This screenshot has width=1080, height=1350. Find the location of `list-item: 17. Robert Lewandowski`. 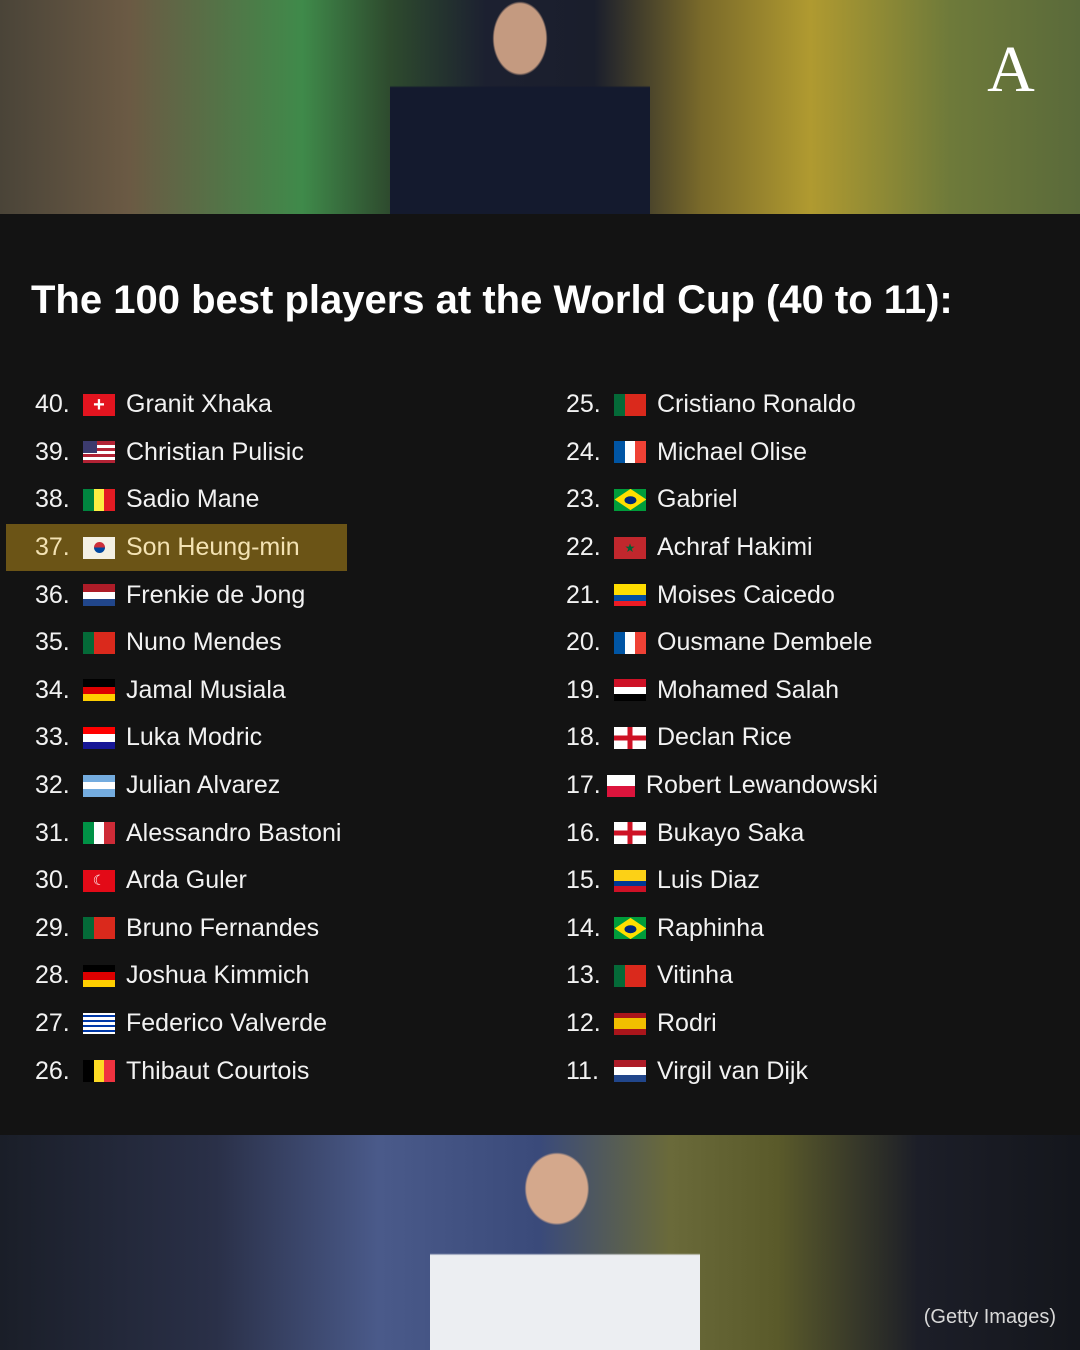

list-item: 17. Robert Lewandowski is located at coordinates (707, 786).